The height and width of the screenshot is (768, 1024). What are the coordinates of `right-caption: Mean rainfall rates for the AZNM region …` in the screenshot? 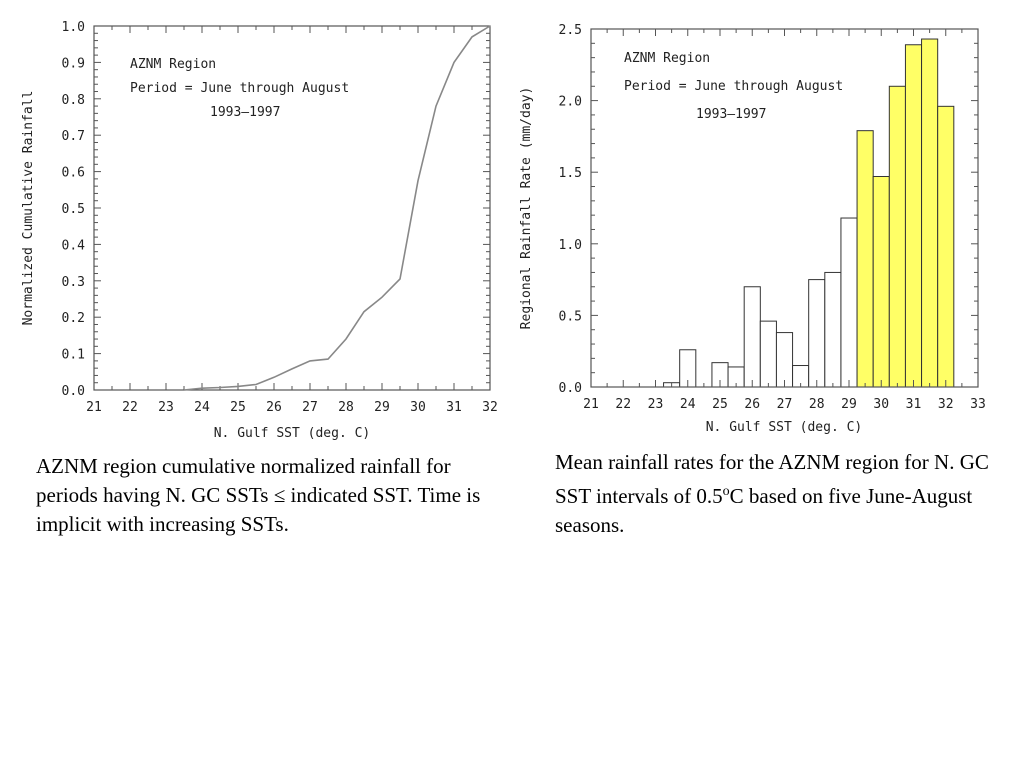 It's located at (785, 494).